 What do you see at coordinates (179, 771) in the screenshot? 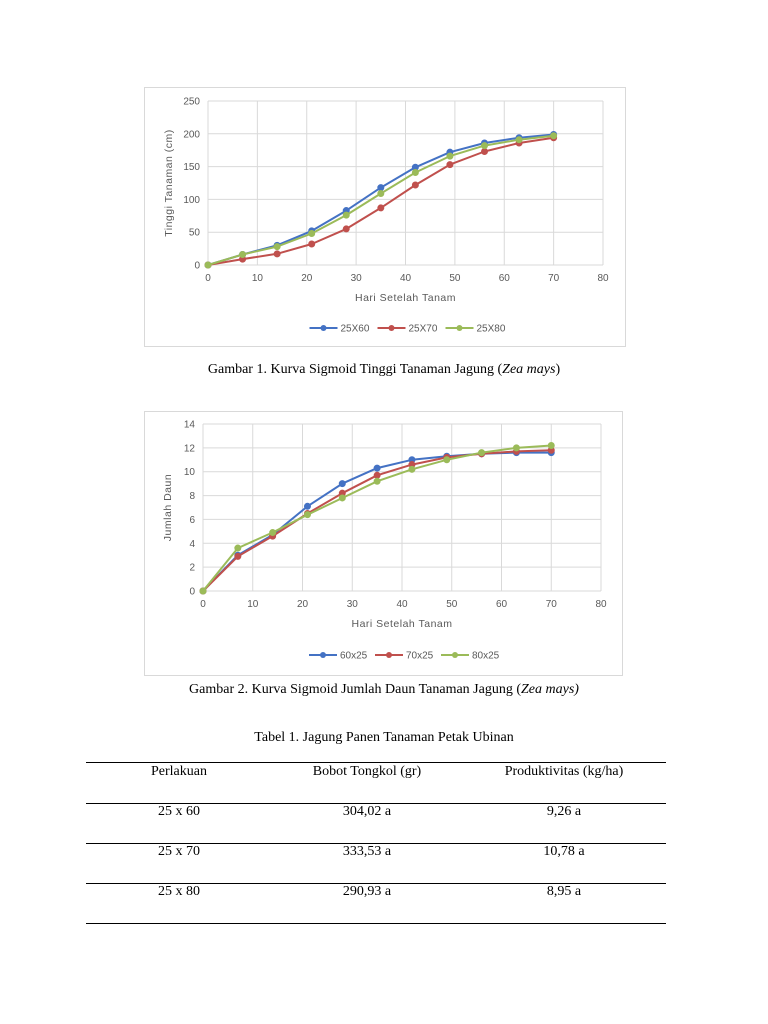
I see `header-perlakuan: Perlakuan` at bounding box center [179, 771].